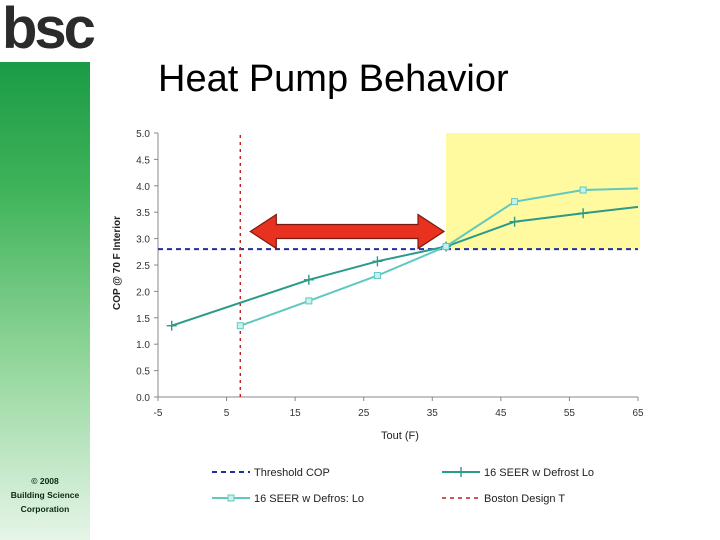 The height and width of the screenshot is (540, 720). I want to click on legend-item: 16 SEER w Defrost Lo, so click(518, 473).